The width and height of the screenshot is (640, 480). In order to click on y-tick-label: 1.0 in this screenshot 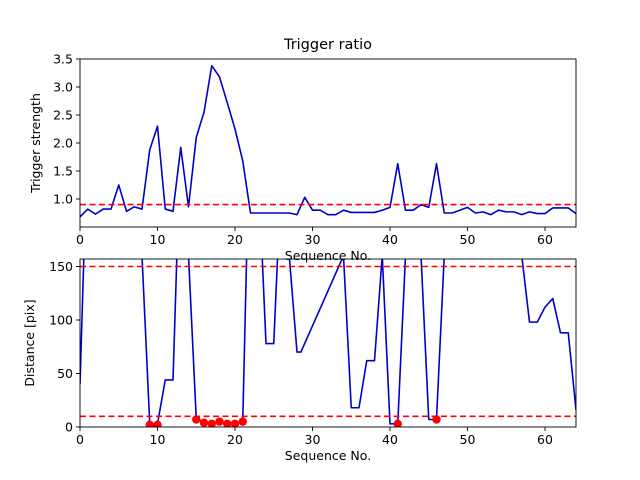, I will do `click(63, 199)`.